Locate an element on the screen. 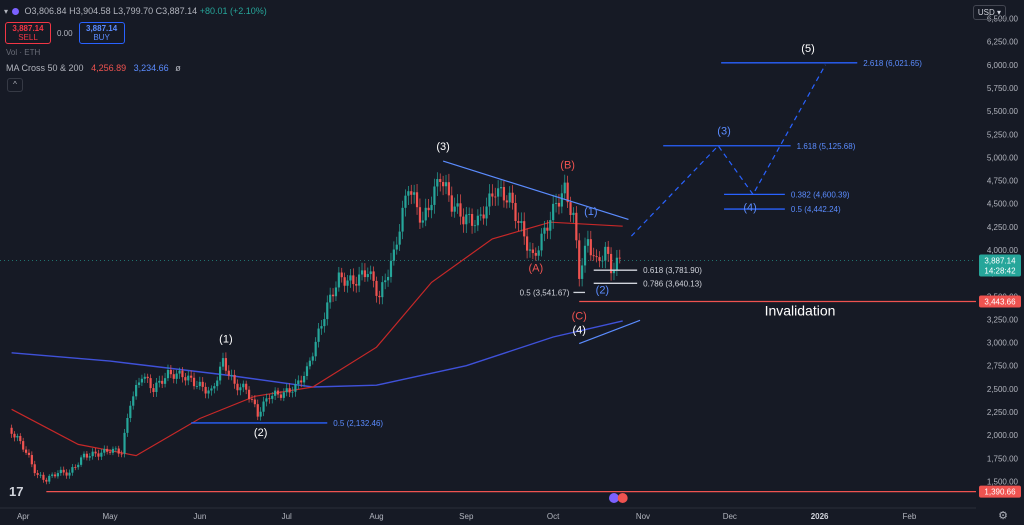  fib-level-label: 0.5 (4,442.24) is located at coordinates (816, 209).